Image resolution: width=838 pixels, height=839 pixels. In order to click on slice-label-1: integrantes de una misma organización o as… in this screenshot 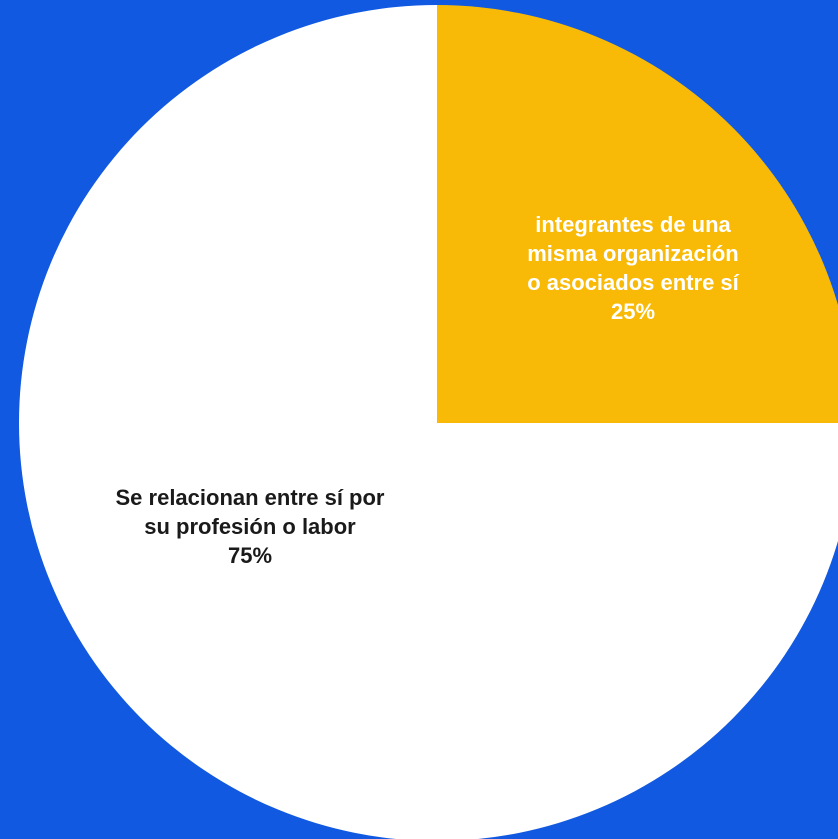, I will do `click(633, 268)`.